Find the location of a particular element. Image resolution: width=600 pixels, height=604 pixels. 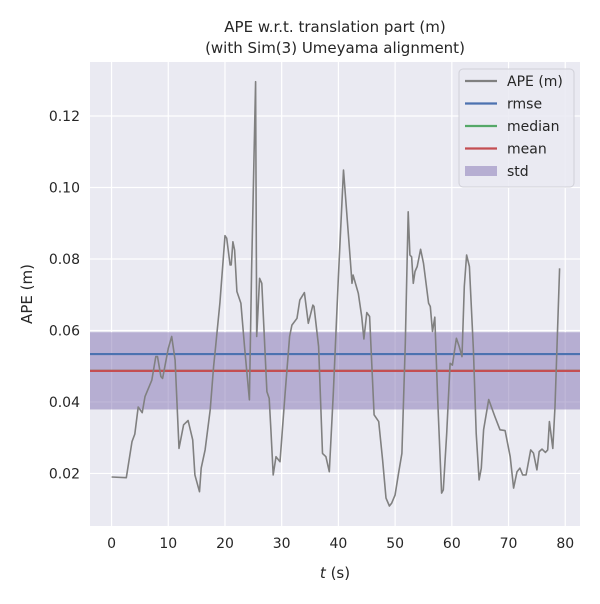

legend-label: std is located at coordinates (518, 172).